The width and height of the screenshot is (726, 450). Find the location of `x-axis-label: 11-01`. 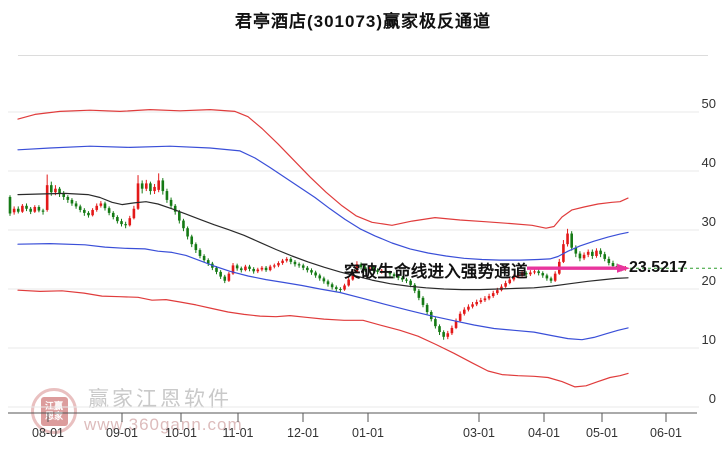

x-axis-label: 11-01 is located at coordinates (237, 433).